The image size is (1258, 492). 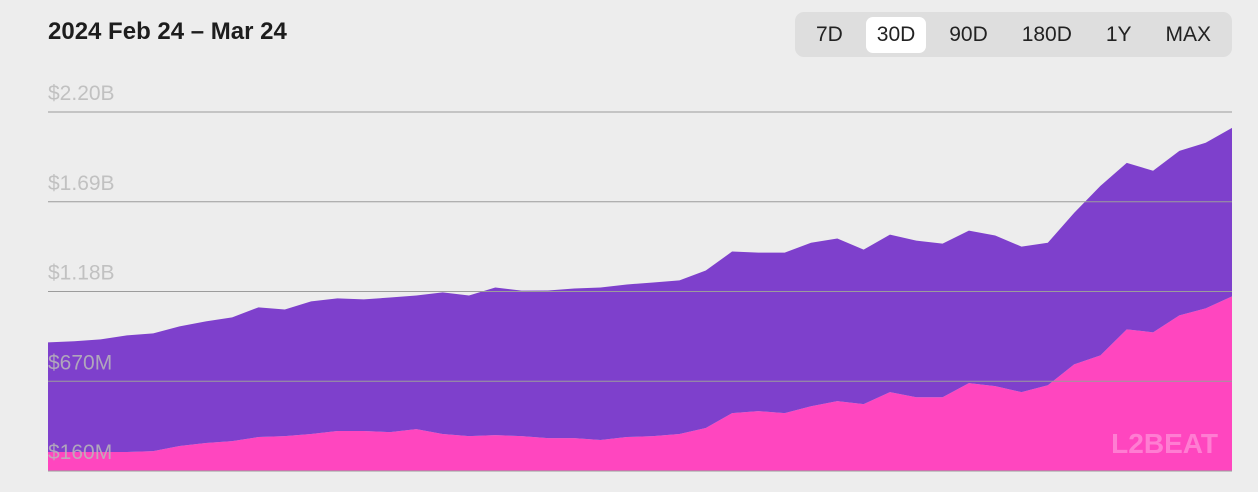 I want to click on range-button: 7D, so click(x=829, y=34).